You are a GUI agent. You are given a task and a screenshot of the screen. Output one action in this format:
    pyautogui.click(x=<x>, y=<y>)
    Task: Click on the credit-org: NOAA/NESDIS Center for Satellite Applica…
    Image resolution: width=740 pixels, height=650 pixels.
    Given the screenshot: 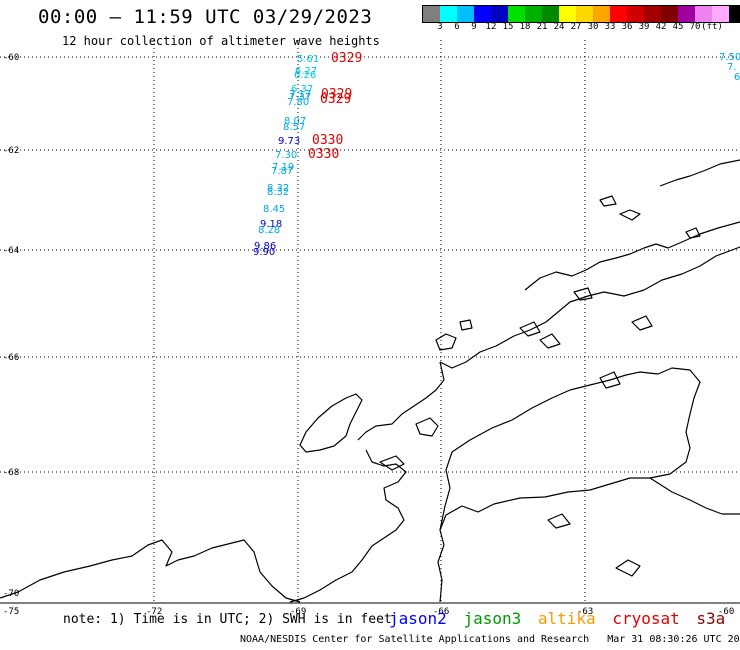 What is the action you would take?
    pyautogui.click(x=415, y=639)
    